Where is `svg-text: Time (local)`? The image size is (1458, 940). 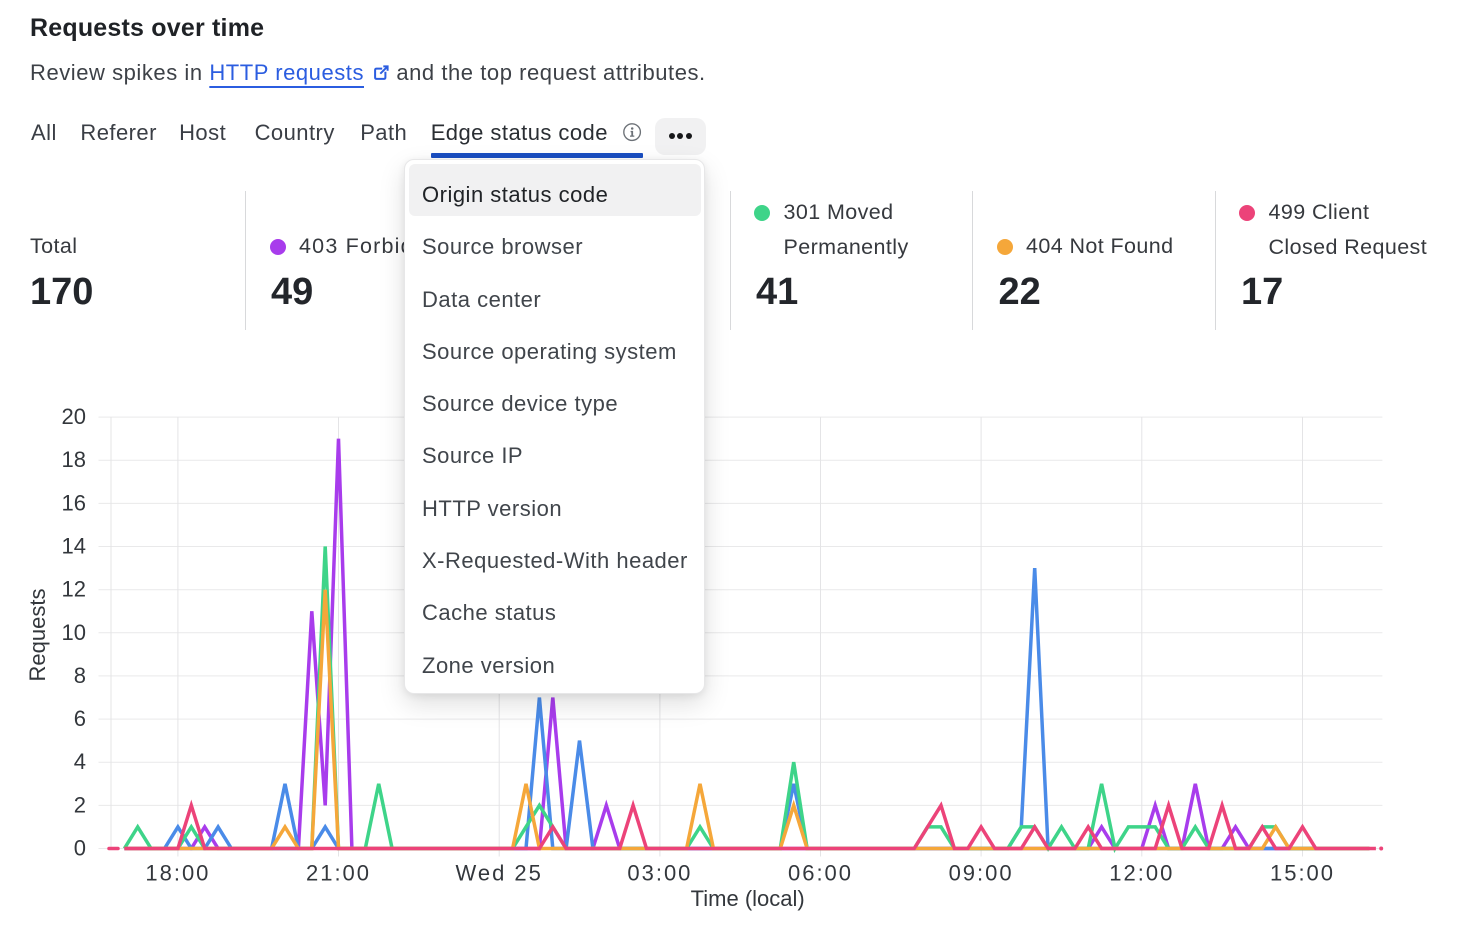
svg-text: Time (local) is located at coordinates (748, 898).